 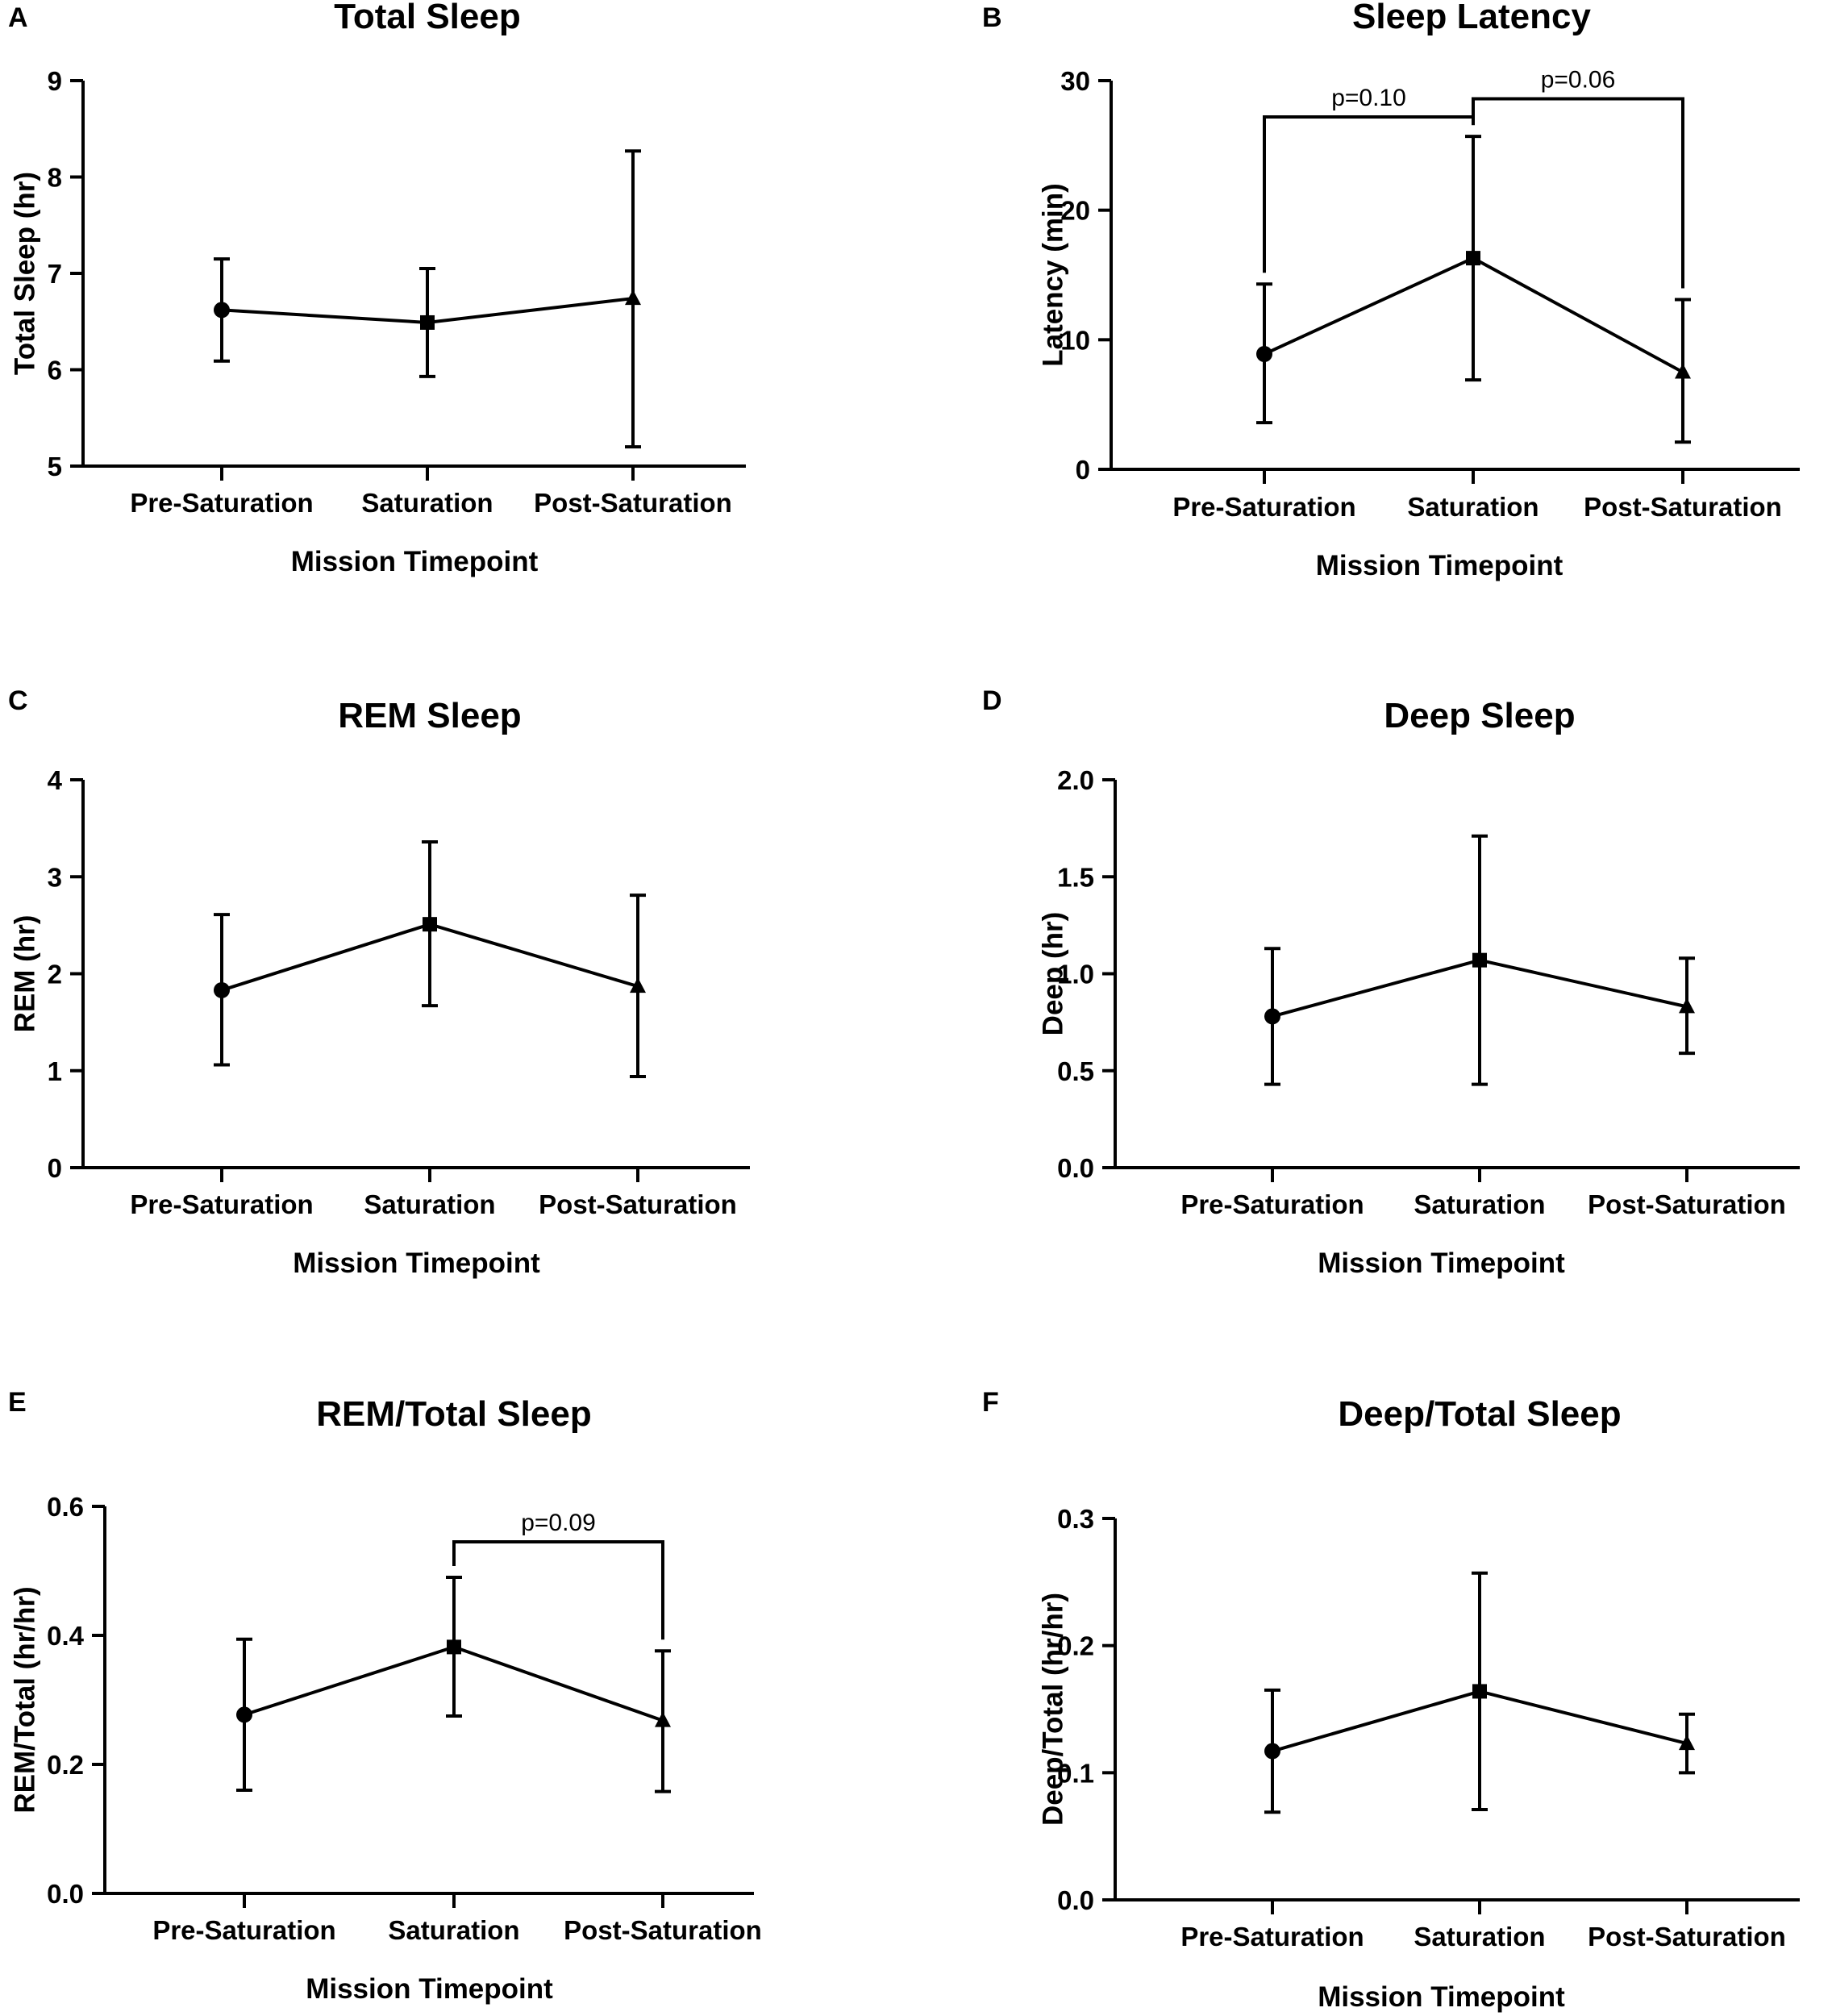 What do you see at coordinates (992, 17) in the screenshot?
I see `panel-letter: B` at bounding box center [992, 17].